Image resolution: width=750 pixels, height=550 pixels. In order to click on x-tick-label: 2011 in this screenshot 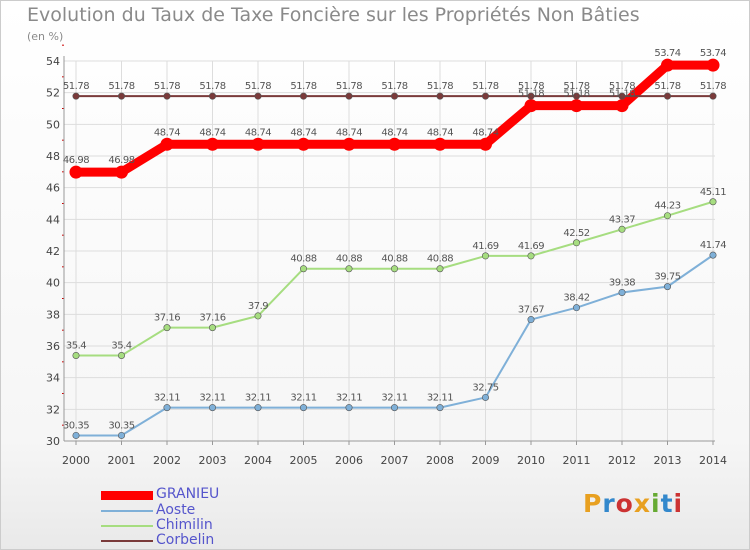, I will do `click(577, 460)`.